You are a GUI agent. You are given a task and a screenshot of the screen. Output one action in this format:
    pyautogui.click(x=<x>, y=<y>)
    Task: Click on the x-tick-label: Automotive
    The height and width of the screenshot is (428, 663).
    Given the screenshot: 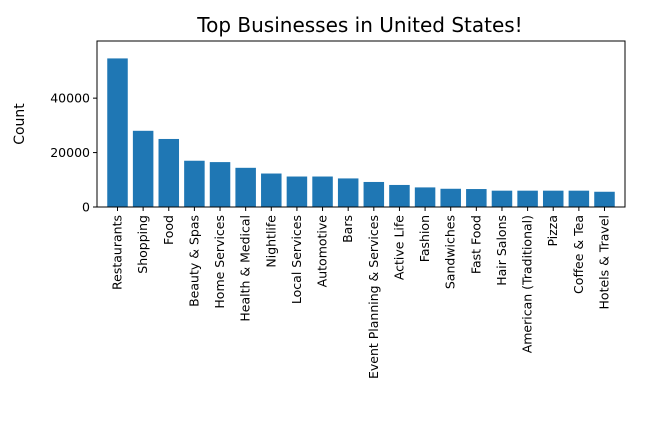 What is the action you would take?
    pyautogui.click(x=322, y=251)
    